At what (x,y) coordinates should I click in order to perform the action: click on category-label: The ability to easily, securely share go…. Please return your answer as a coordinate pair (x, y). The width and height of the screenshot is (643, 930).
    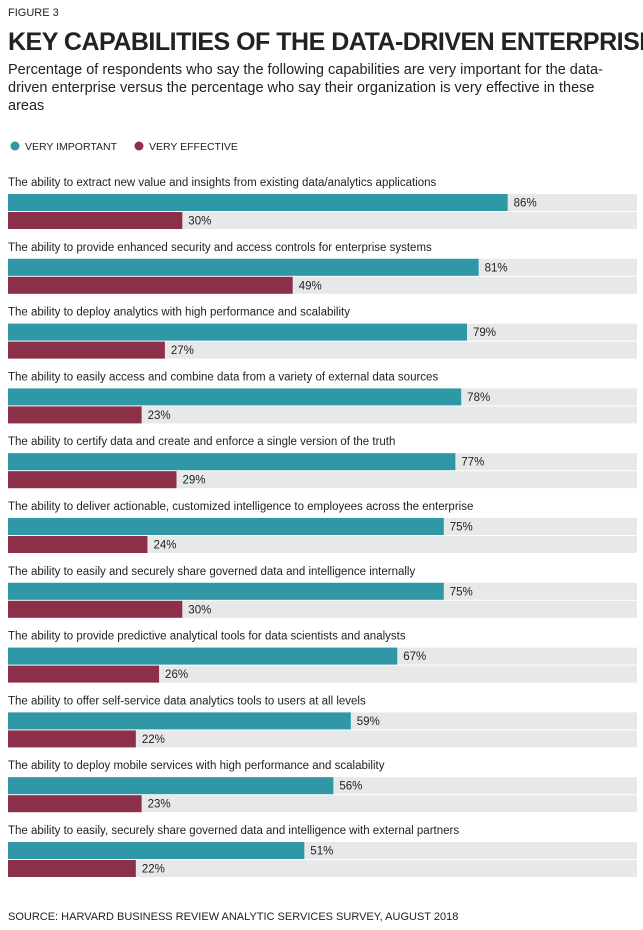
    Looking at the image, I should click on (233, 831).